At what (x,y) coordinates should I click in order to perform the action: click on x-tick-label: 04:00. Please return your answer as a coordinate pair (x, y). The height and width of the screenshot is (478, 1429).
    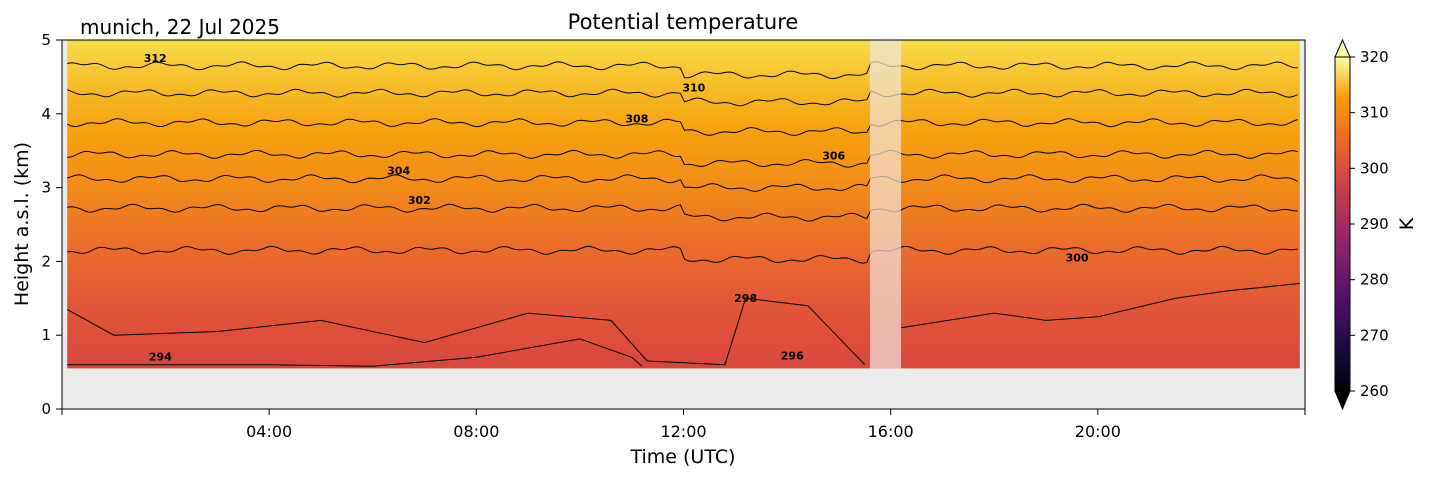
    Looking at the image, I should click on (269, 431).